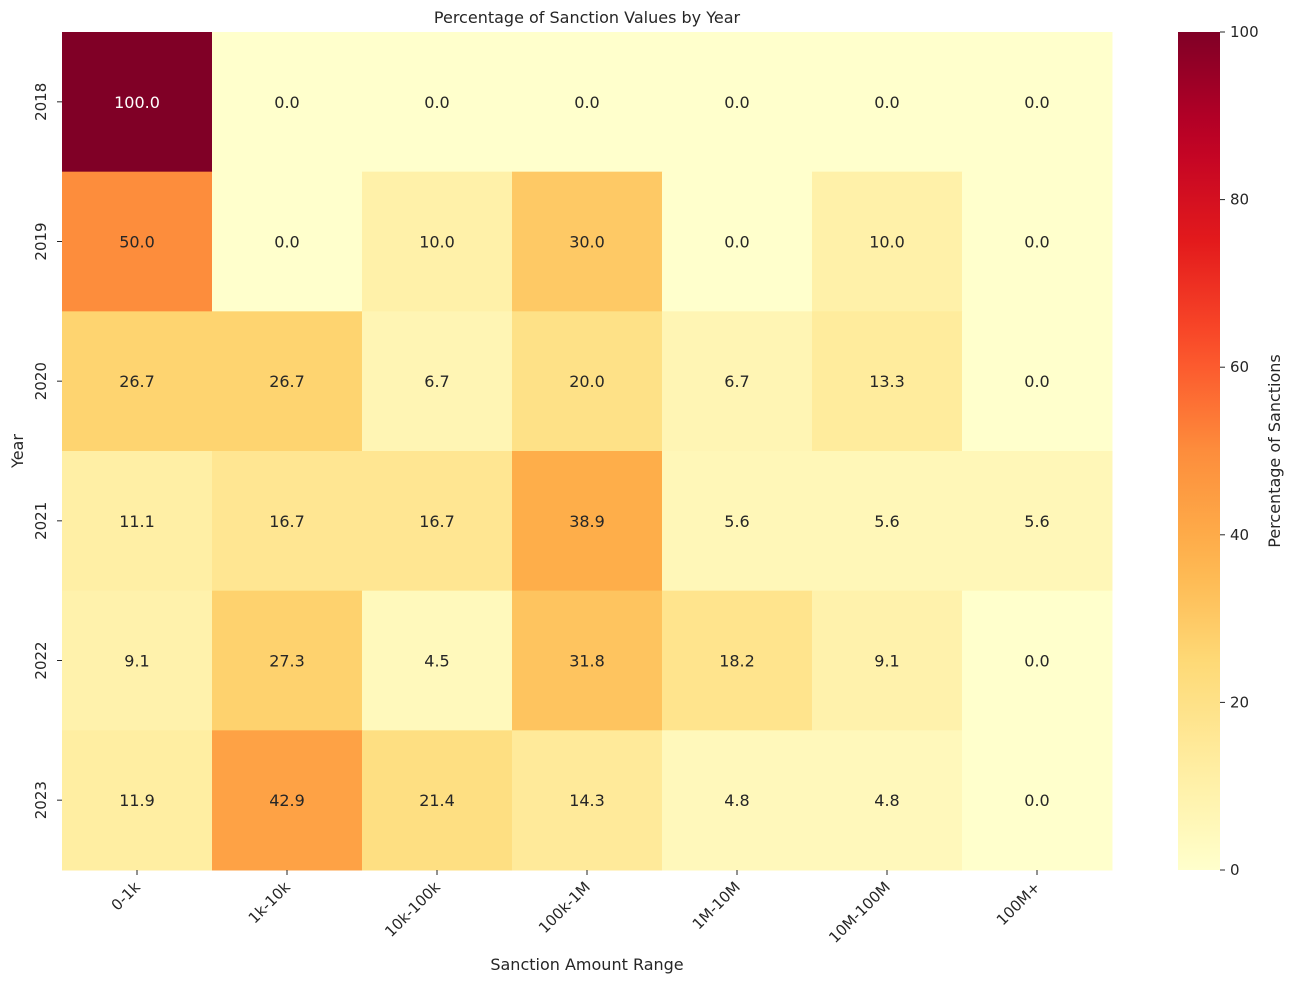 The width and height of the screenshot is (1294, 984). I want to click on cell-value-label: 13.3, so click(887, 381).